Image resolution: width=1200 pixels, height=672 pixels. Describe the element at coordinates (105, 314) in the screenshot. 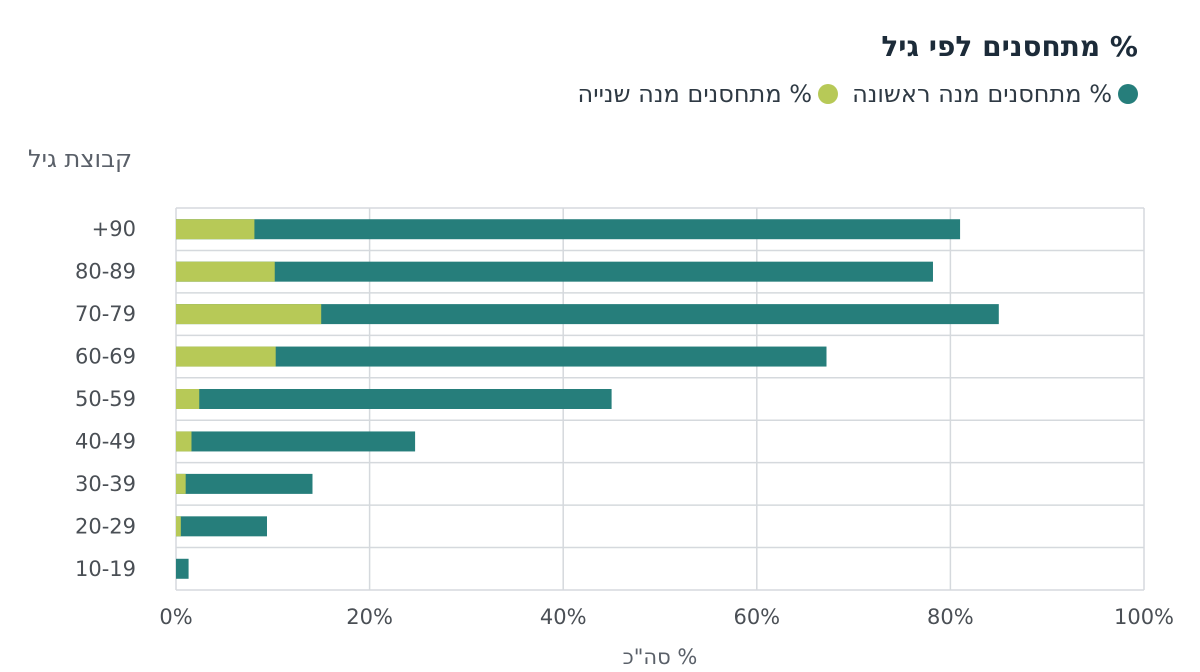

I see `y-tick-label: 70-79` at that location.